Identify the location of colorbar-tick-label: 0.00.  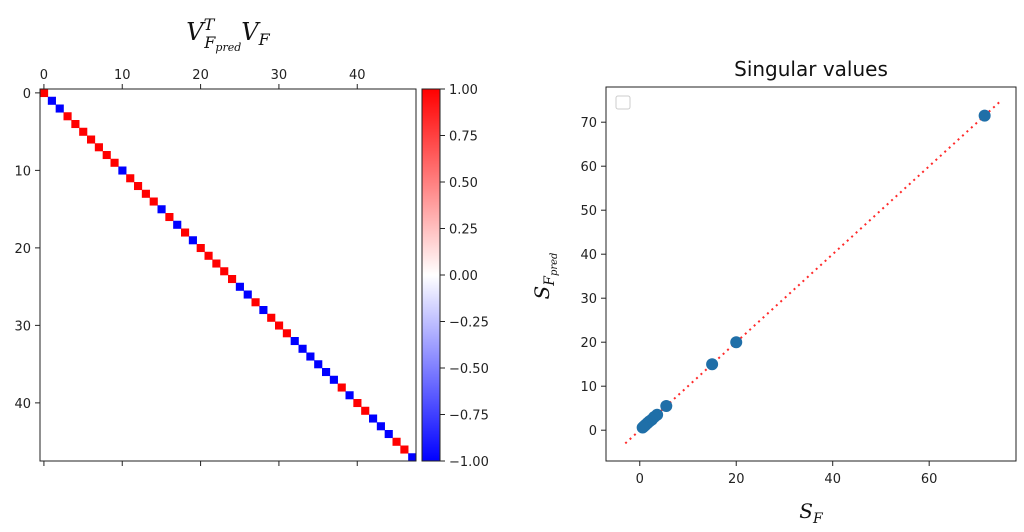
(463, 276).